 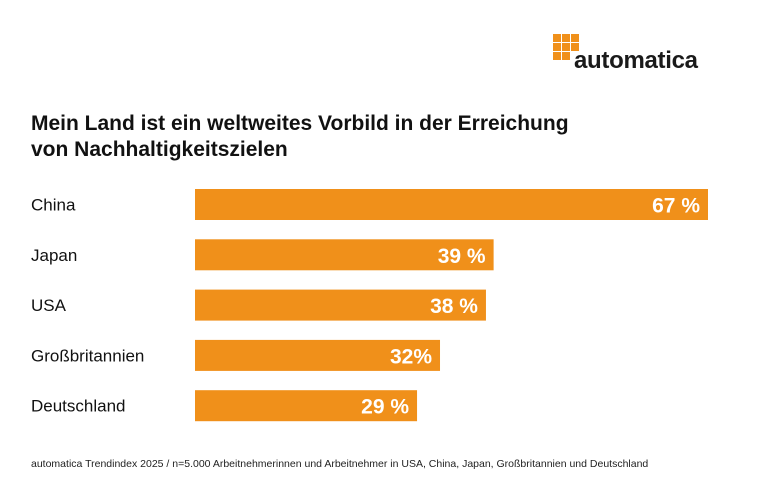 What do you see at coordinates (49, 305) in the screenshot?
I see `category-label: USA` at bounding box center [49, 305].